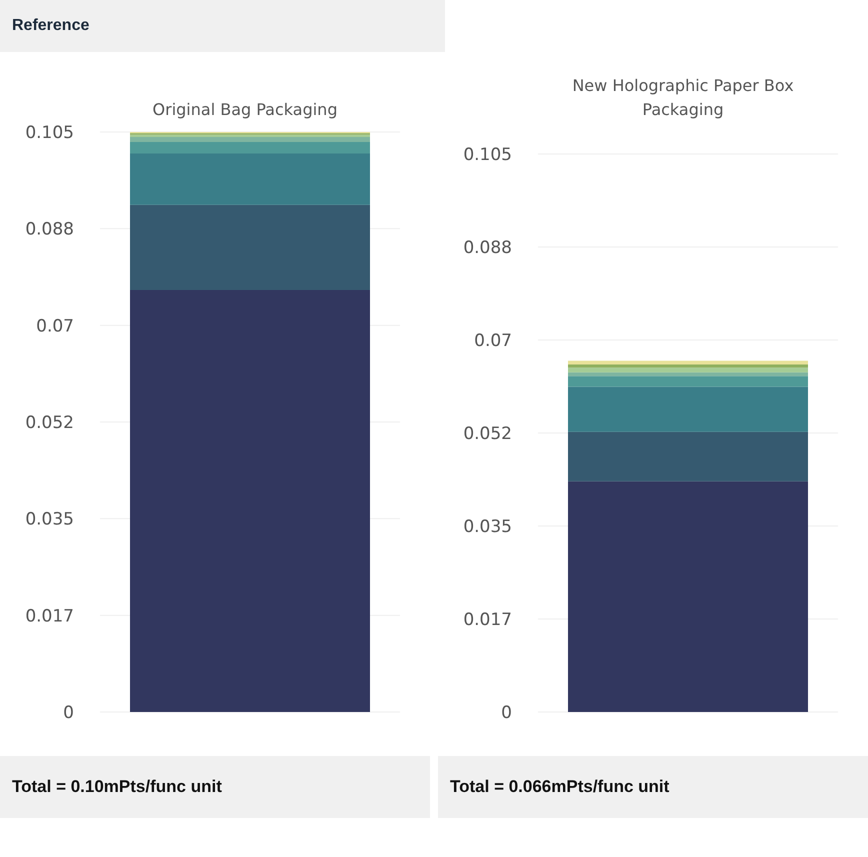 The width and height of the screenshot is (868, 857). I want to click on chart-title: Original Bag Packaging, so click(245, 110).